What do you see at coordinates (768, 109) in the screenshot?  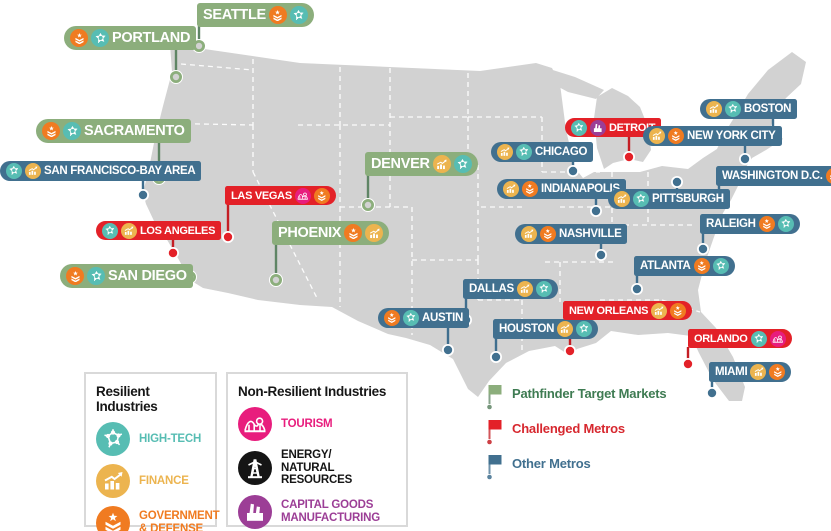 I see `city-name: BOSTON` at bounding box center [768, 109].